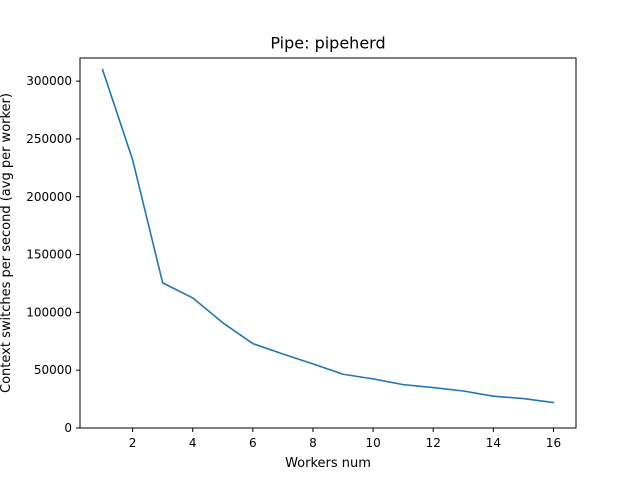 This screenshot has height=480, width=640. Describe the element at coordinates (253, 443) in the screenshot. I see `x-tick-label: 6` at that location.